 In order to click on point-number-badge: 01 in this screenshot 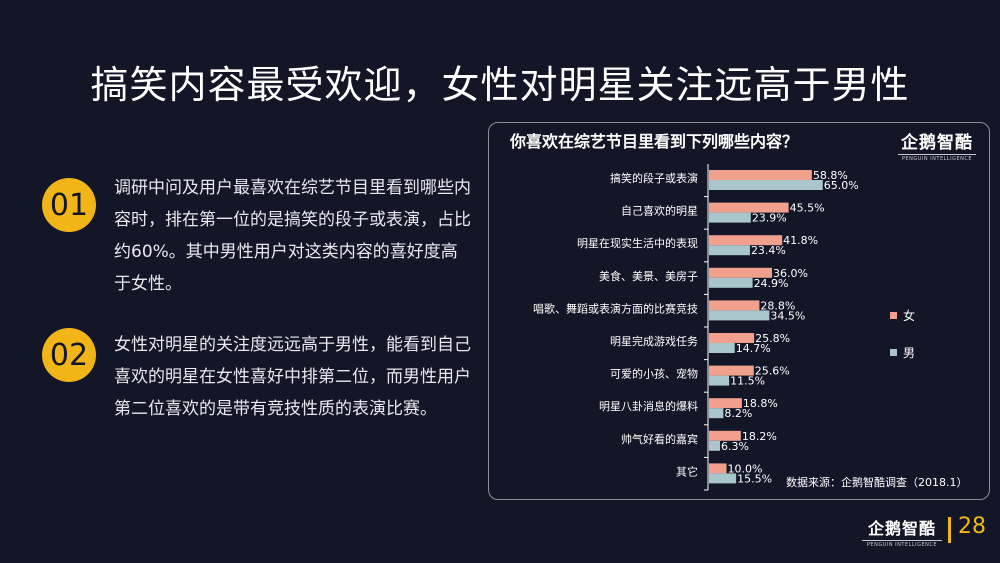, I will do `click(69, 205)`.